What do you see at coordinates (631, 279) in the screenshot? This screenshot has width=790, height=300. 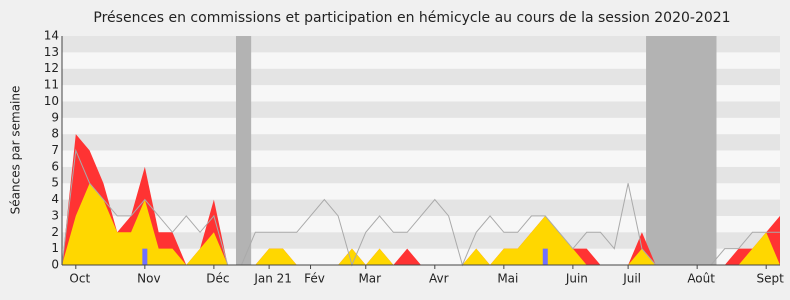 I see `x-tick-label: Juil` at bounding box center [631, 279].